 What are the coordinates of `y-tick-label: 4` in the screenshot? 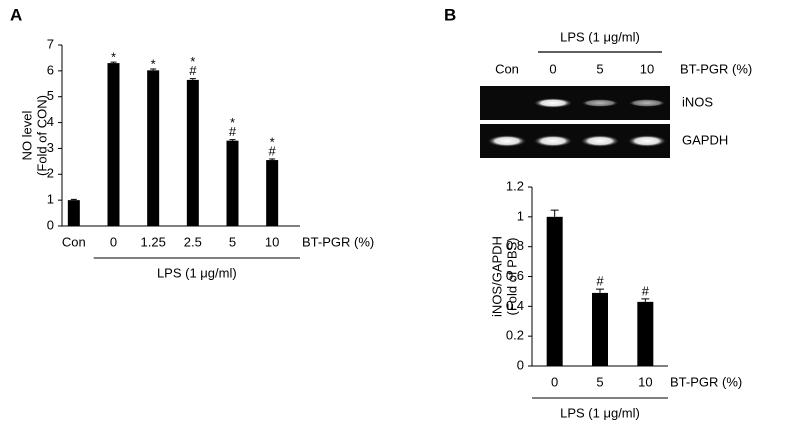 It's located at (50, 121).